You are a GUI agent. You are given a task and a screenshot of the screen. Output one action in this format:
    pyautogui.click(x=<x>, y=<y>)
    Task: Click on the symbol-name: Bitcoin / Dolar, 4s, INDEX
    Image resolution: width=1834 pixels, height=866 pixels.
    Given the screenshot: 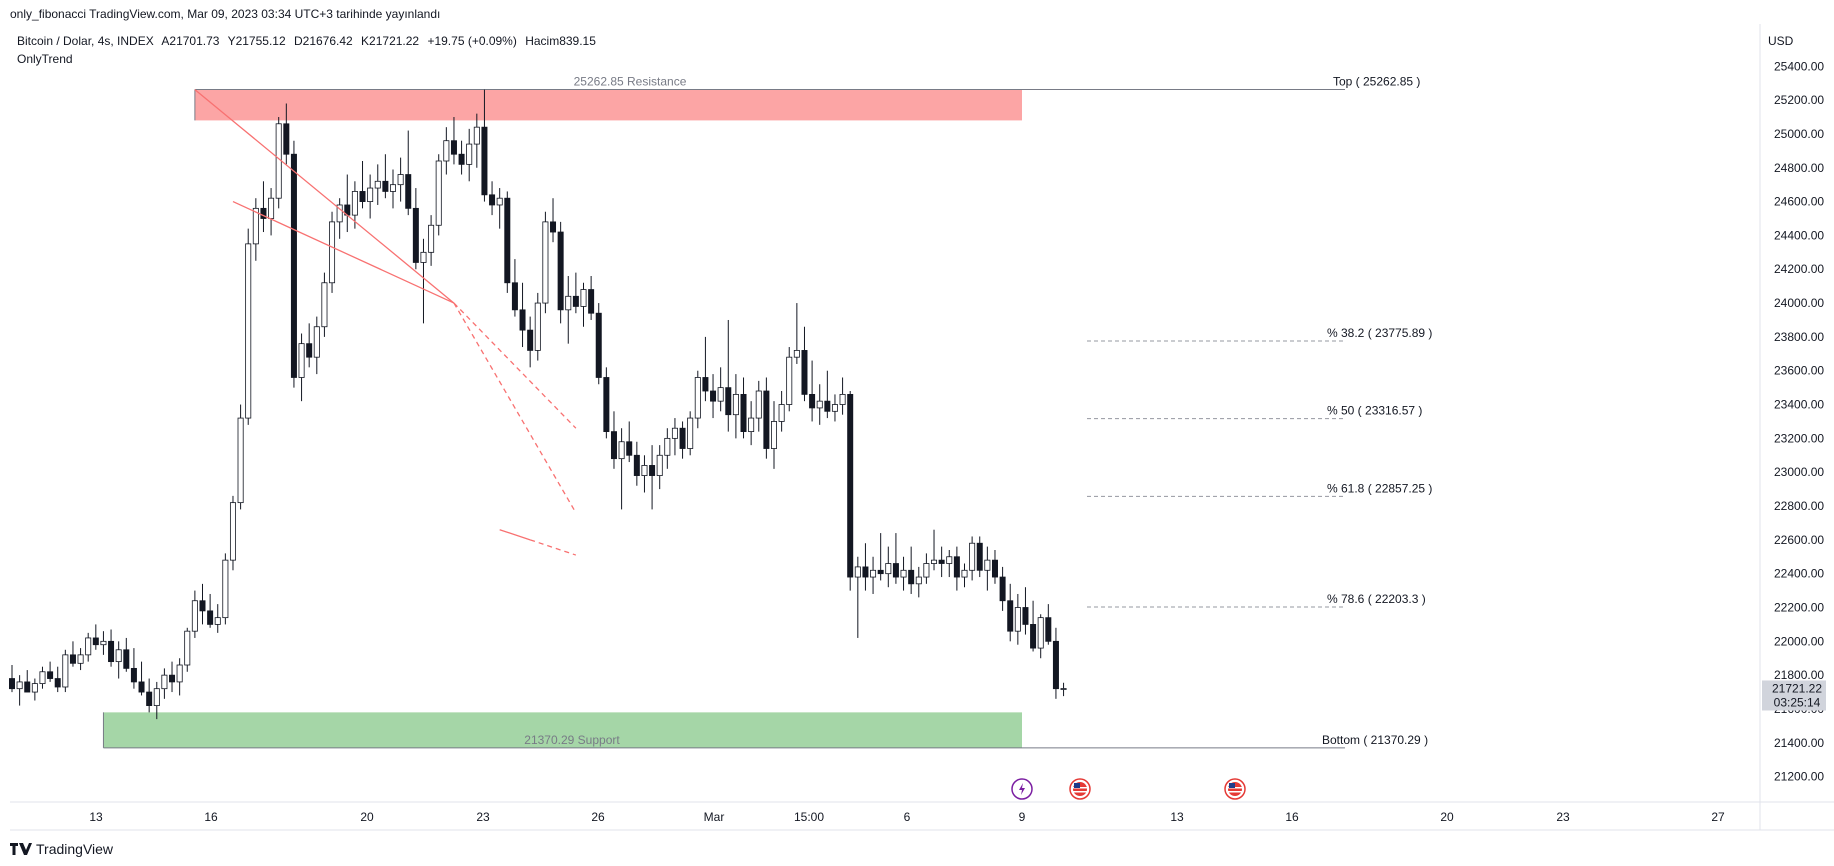 What is the action you would take?
    pyautogui.click(x=85, y=41)
    